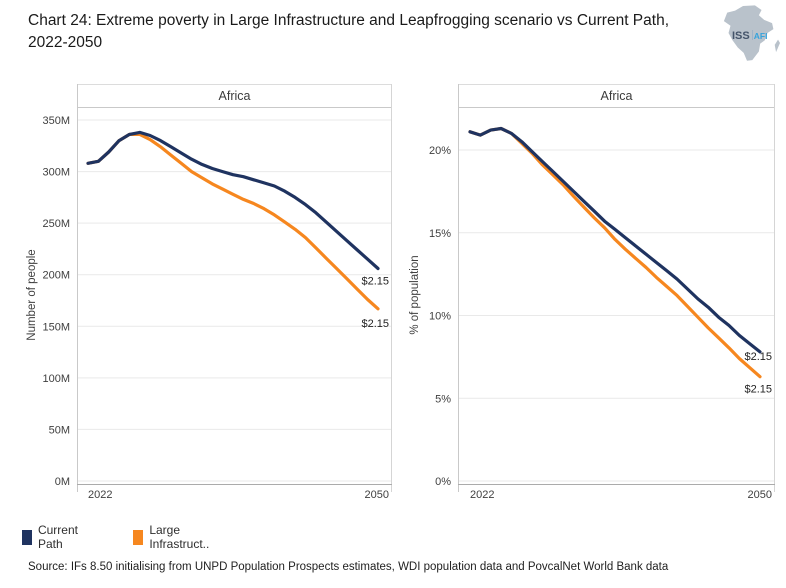  I want to click on y-tick-label: 20%, so click(440, 151).